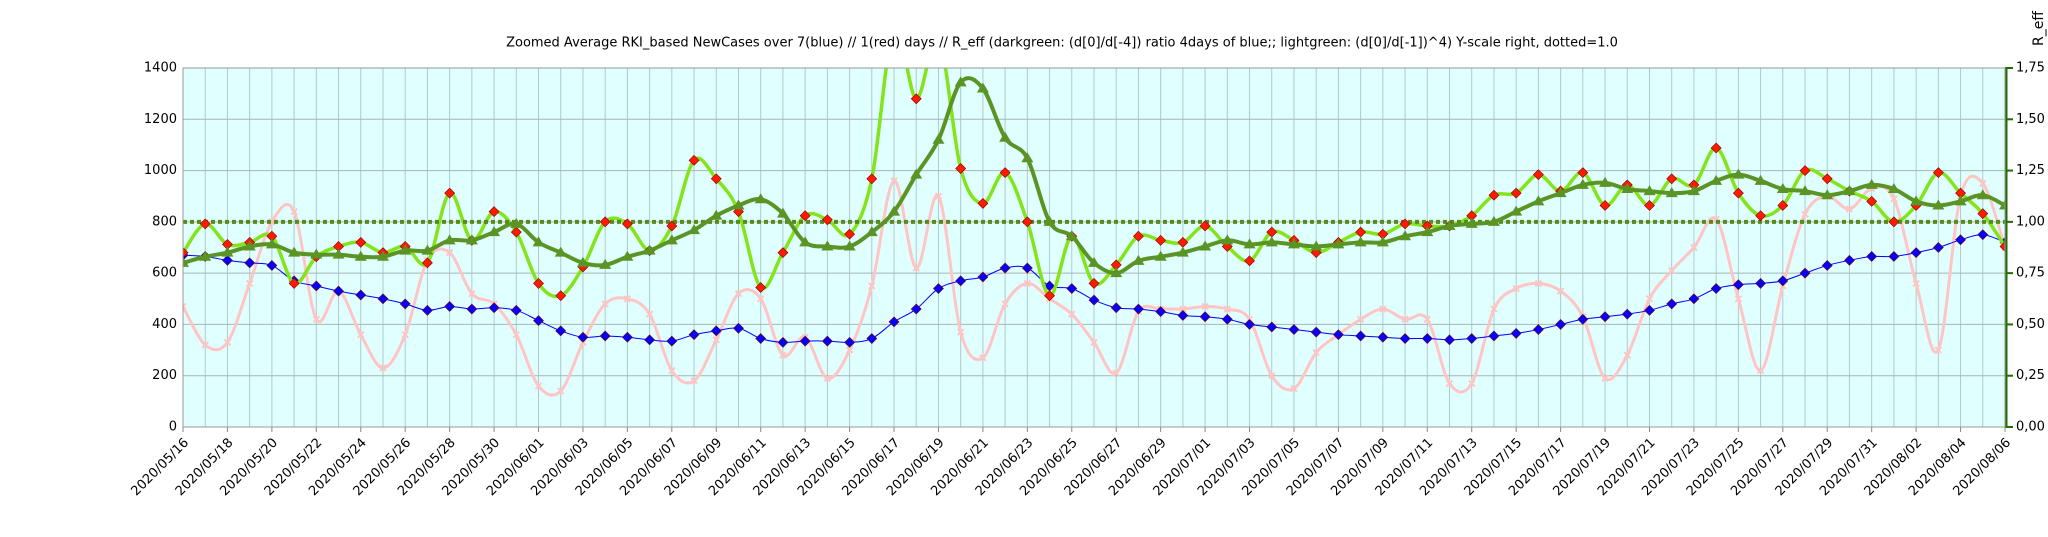 The image size is (2048, 537). Describe the element at coordinates (2030, 221) in the screenshot. I see `y2-tick-label: 1,00` at that location.